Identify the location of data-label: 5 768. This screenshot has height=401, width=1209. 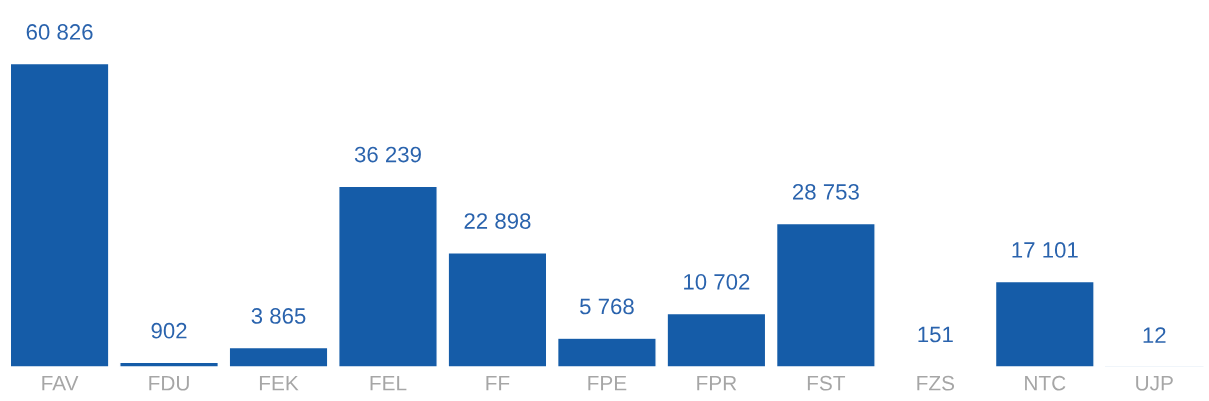
(607, 306).